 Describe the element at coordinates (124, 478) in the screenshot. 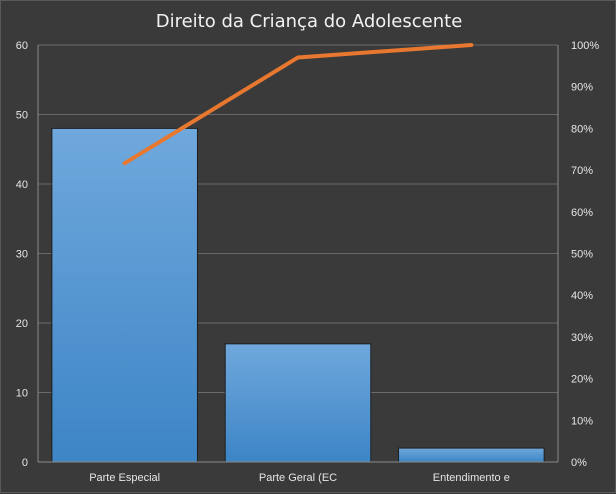

I see `x-category-label: Parte Especial` at that location.